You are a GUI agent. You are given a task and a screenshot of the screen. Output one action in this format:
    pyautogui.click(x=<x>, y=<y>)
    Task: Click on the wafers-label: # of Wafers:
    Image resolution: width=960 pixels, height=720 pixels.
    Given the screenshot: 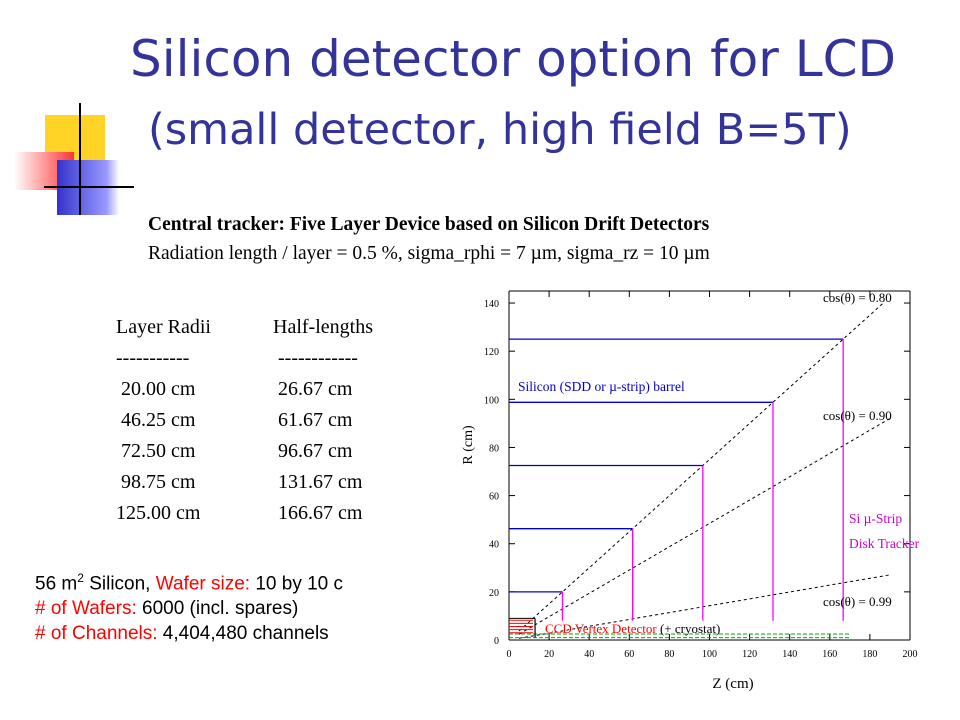 What is the action you would take?
    pyautogui.click(x=86, y=609)
    